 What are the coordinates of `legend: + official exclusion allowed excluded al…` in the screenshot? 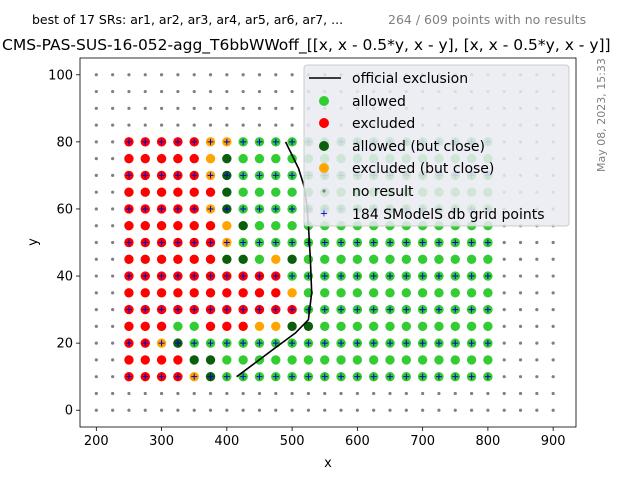 It's located at (436, 145).